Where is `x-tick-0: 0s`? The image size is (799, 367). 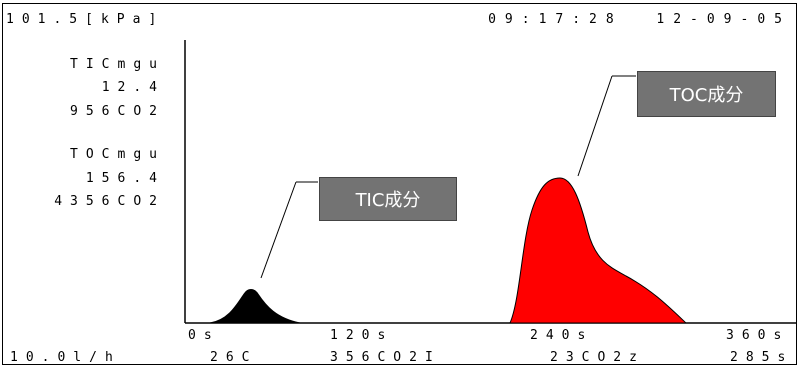
x-tick-0: 0s is located at coordinates (204, 335).